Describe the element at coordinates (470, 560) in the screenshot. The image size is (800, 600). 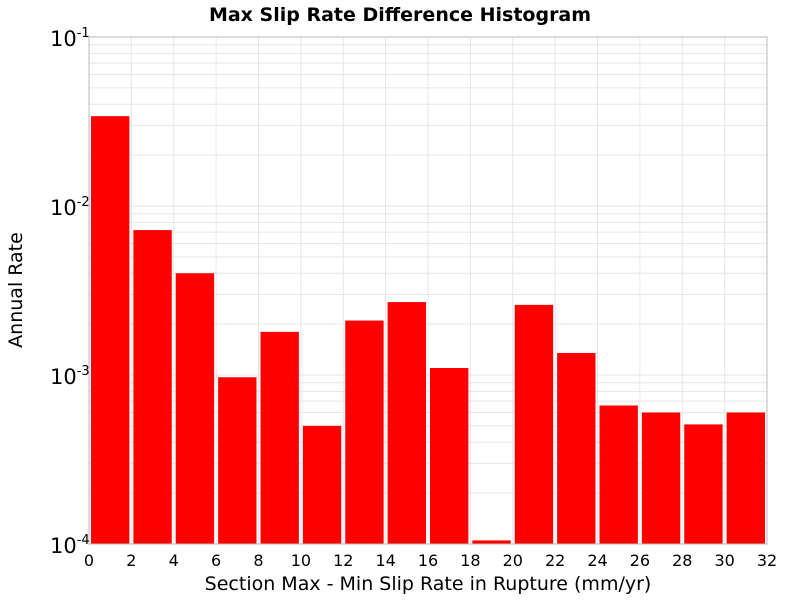
I see `x-tick-label: 18` at that location.